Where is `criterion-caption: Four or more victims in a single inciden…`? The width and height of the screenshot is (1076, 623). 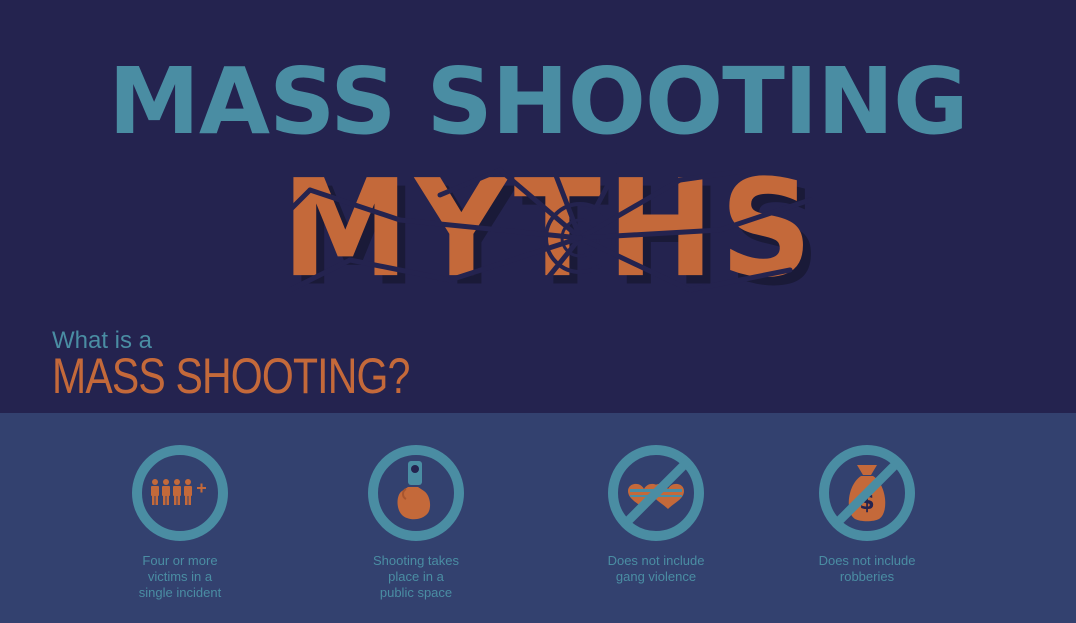
criterion-caption: Four or more victims in a single inciden… is located at coordinates (180, 576).